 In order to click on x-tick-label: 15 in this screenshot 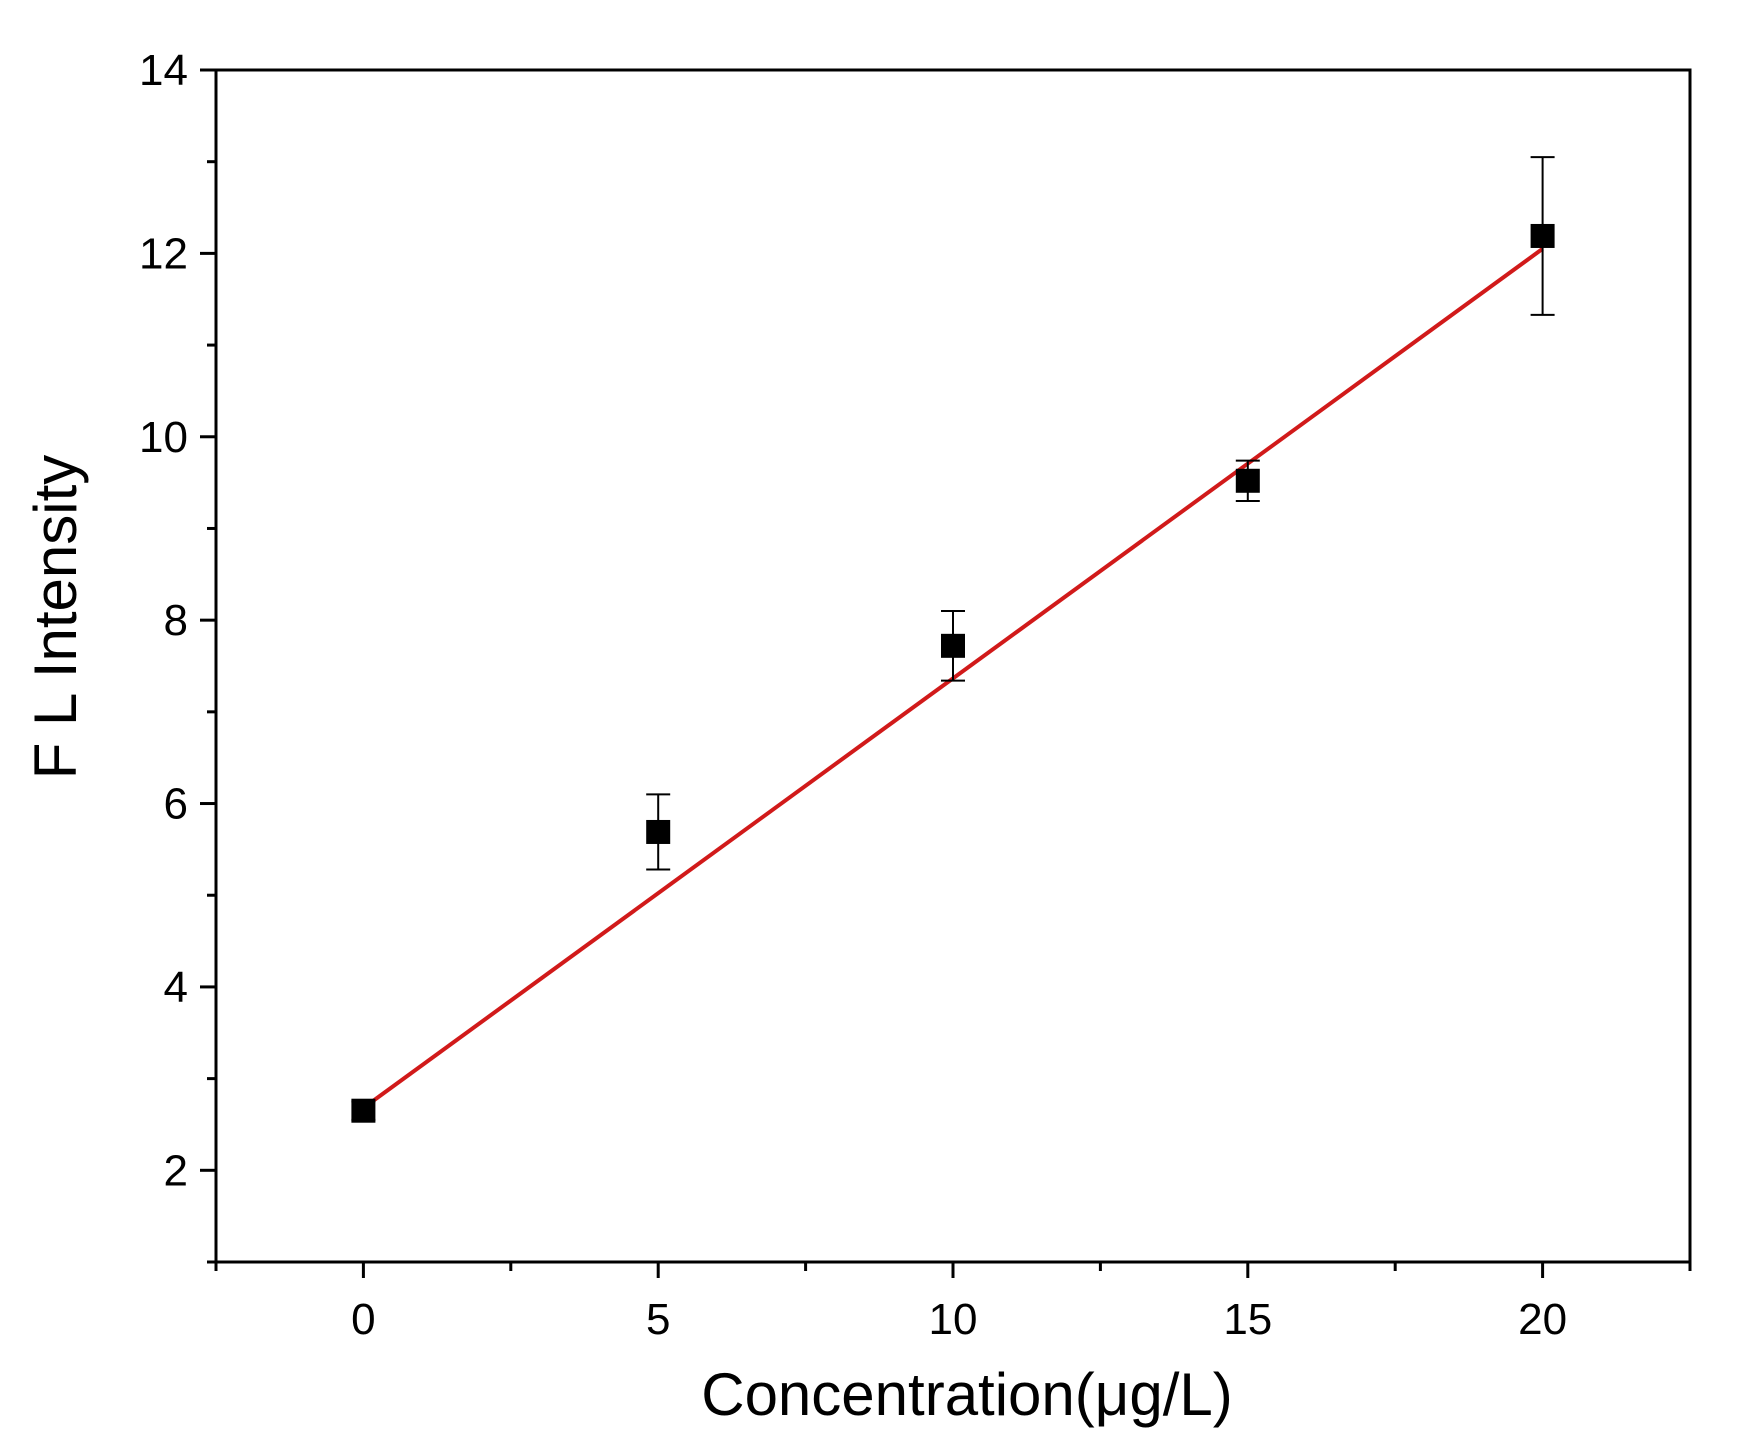, I will do `click(1247, 1319)`.